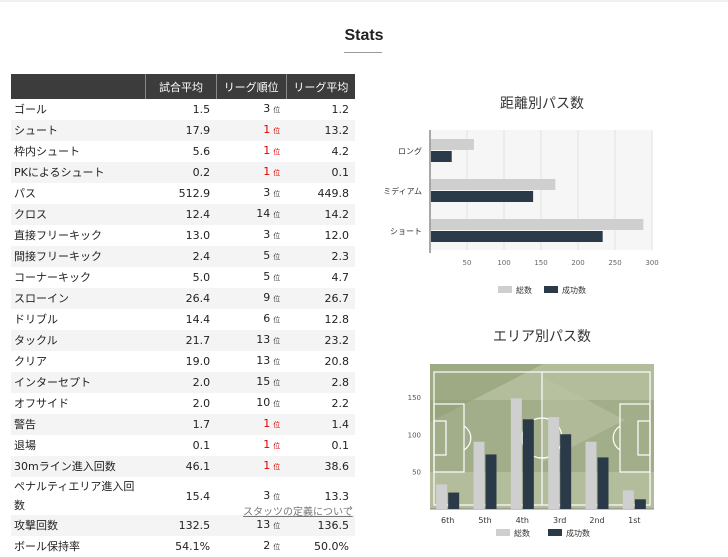  I want to click on table-row: クリア 19.0 13 位 20.8, so click(183, 361).